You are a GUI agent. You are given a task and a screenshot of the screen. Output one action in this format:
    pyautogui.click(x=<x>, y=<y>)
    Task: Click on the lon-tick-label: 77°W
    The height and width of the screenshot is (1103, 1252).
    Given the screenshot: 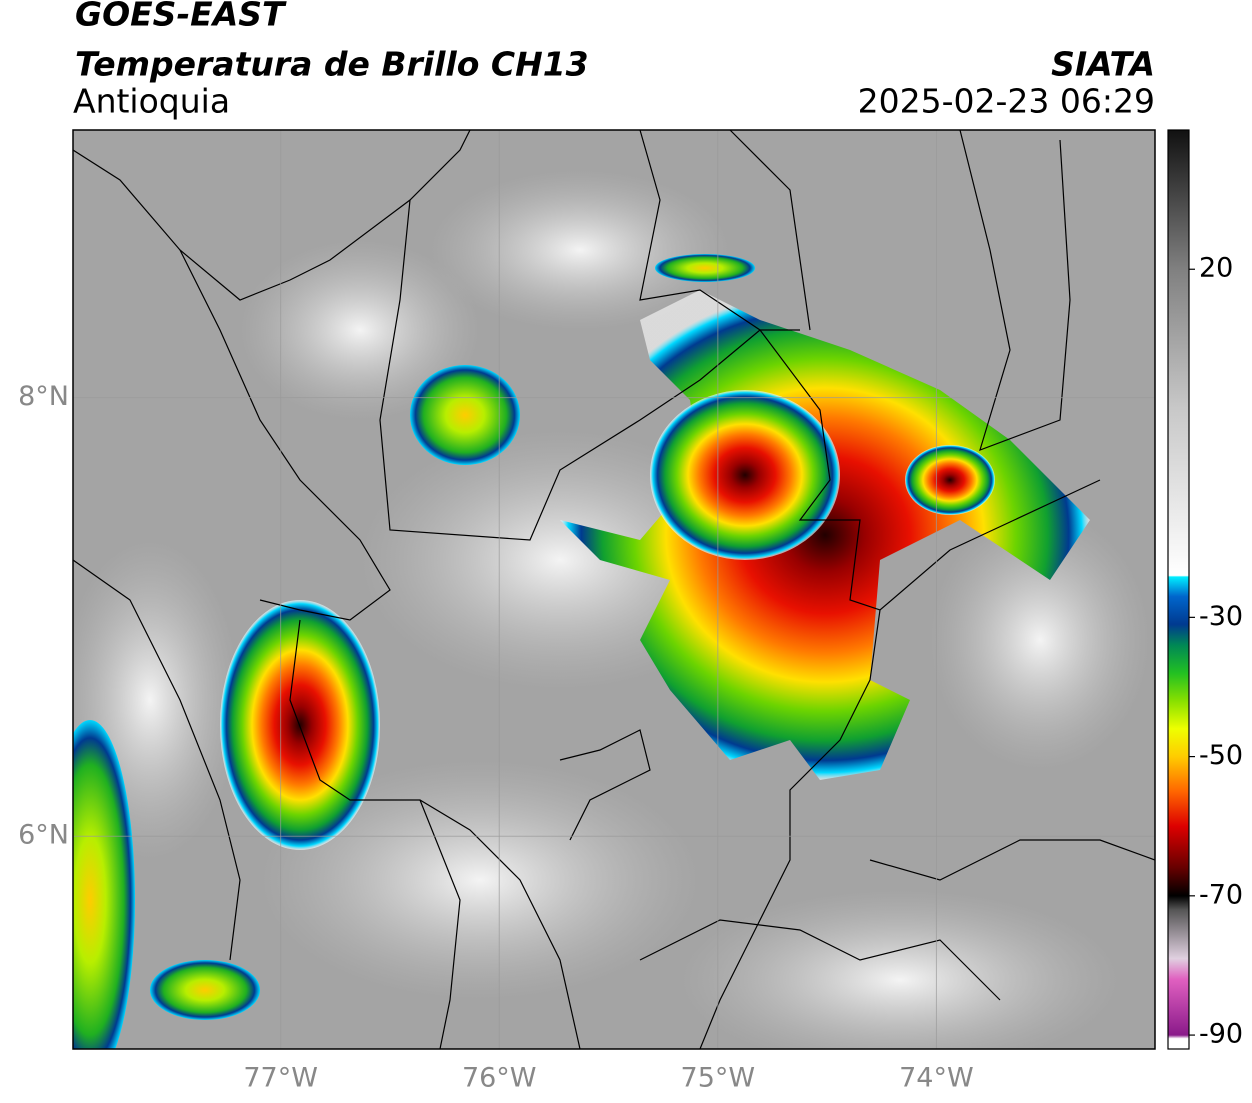 What is the action you would take?
    pyautogui.click(x=280, y=1078)
    